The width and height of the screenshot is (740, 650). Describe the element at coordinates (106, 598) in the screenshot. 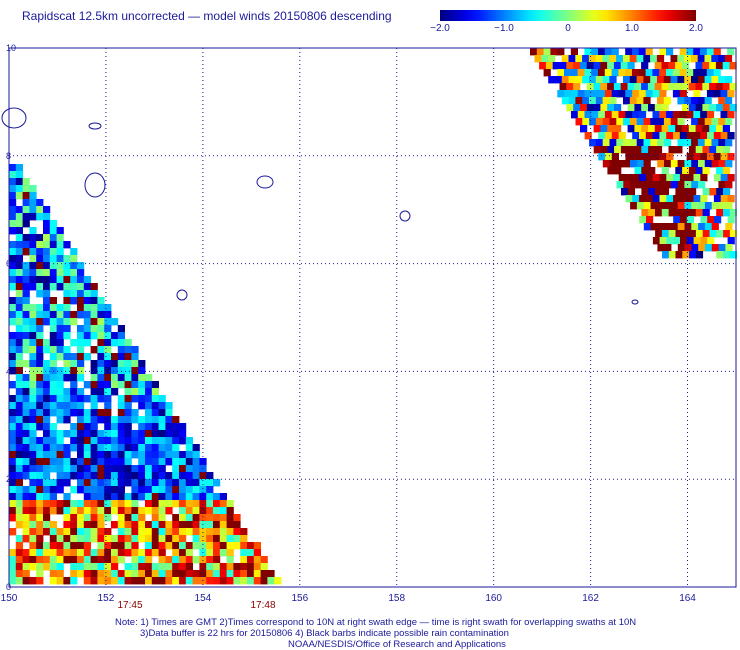

I see `x-tick-label: 152` at that location.